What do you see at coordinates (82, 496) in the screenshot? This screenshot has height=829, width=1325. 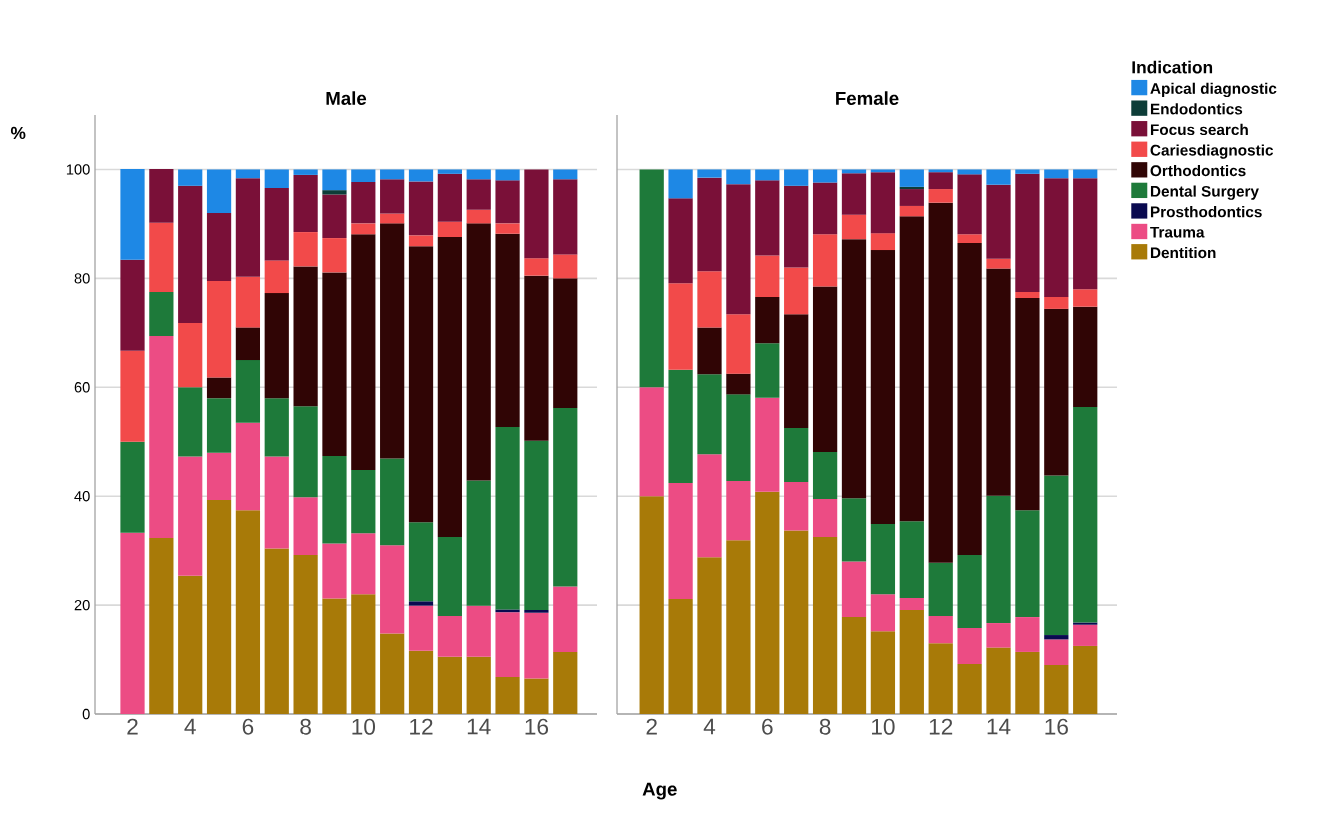 I see `y-tick-label: 40` at bounding box center [82, 496].